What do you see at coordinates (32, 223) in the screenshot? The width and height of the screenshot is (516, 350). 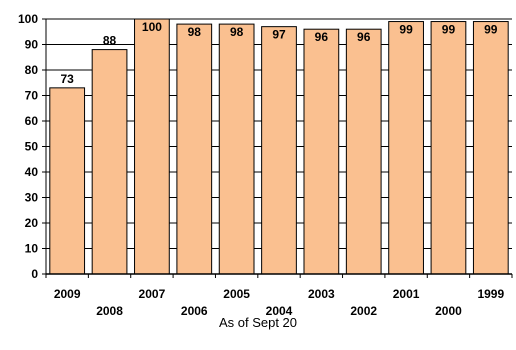 I see `y-tick-label: 20` at bounding box center [32, 223].